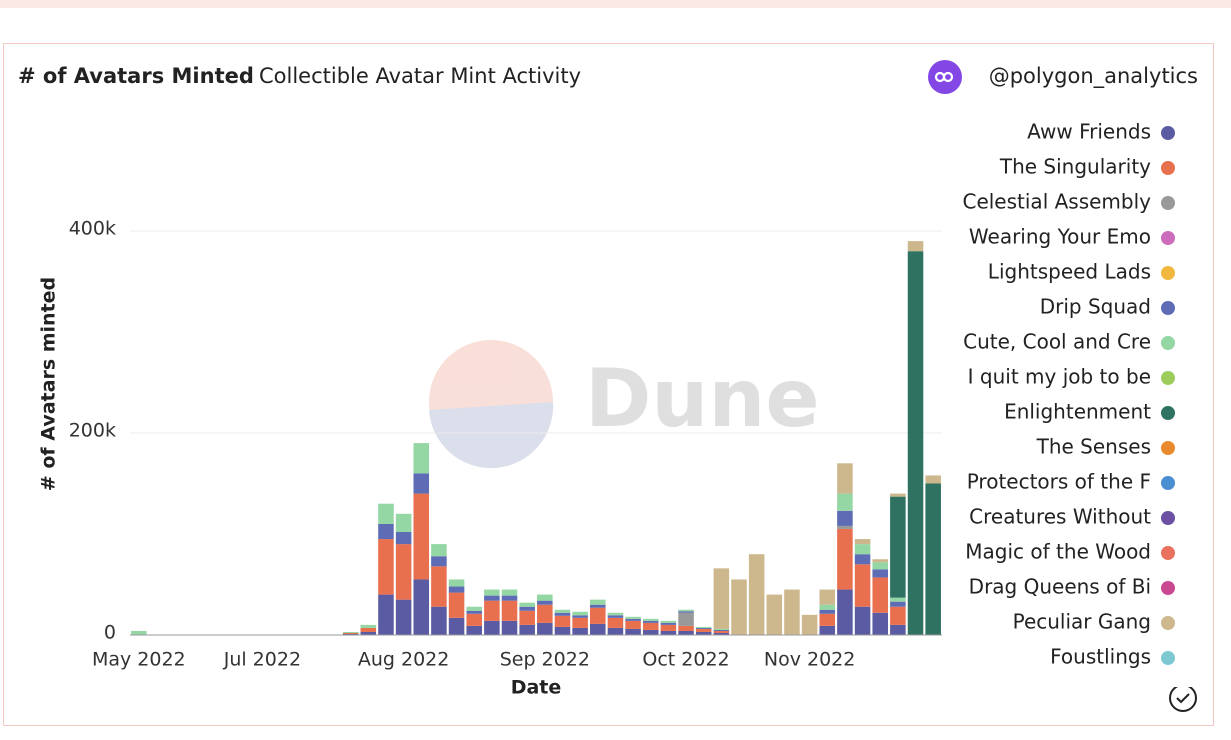  Describe the element at coordinates (491, 435) in the screenshot. I see `watermark-logo-half` at that location.